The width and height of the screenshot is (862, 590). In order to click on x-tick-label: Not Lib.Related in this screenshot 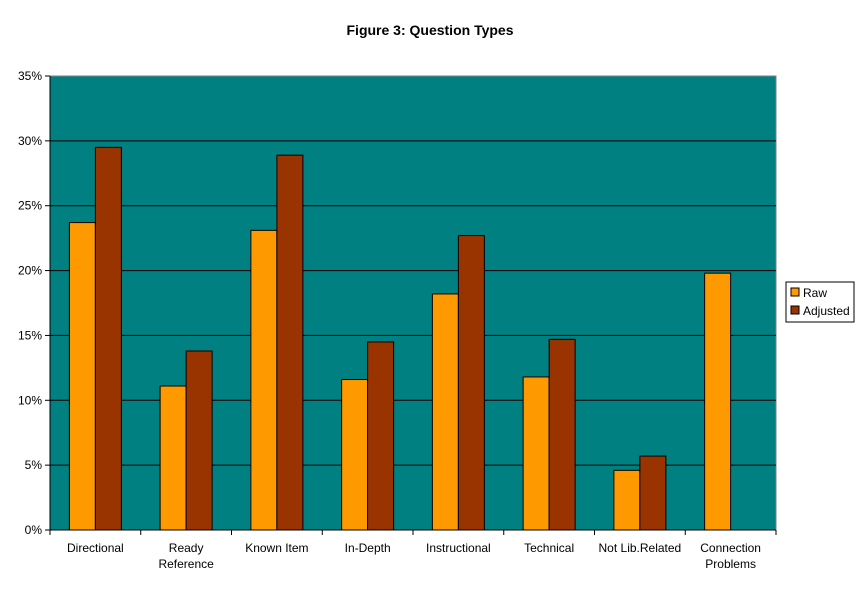, I will do `click(640, 548)`.